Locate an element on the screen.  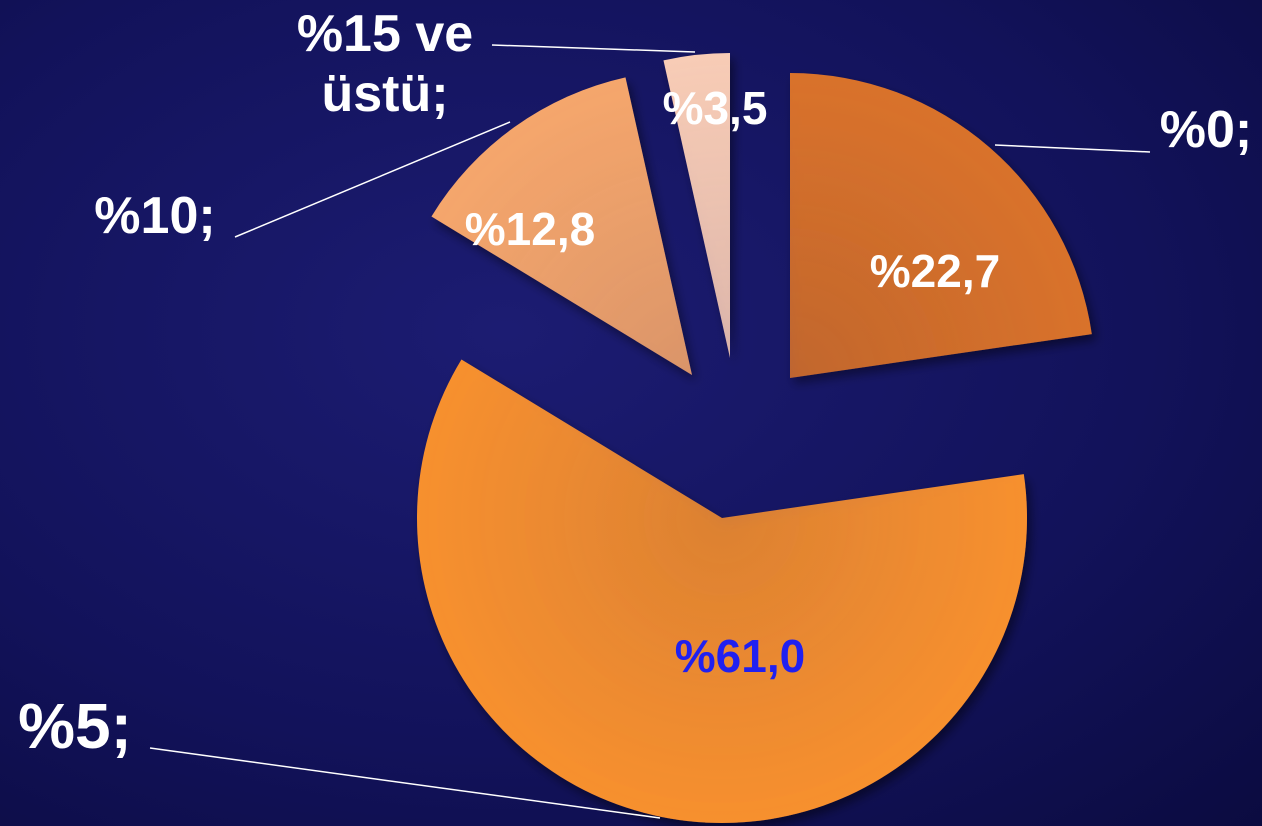
category-label: %5; is located at coordinates (75, 726).